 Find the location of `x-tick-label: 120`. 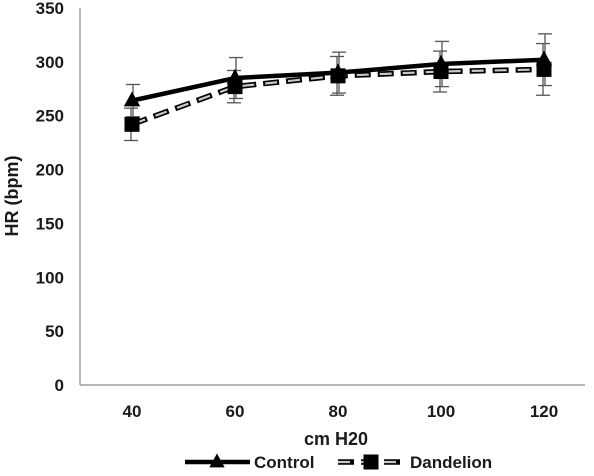

x-tick-label: 120 is located at coordinates (544, 411).